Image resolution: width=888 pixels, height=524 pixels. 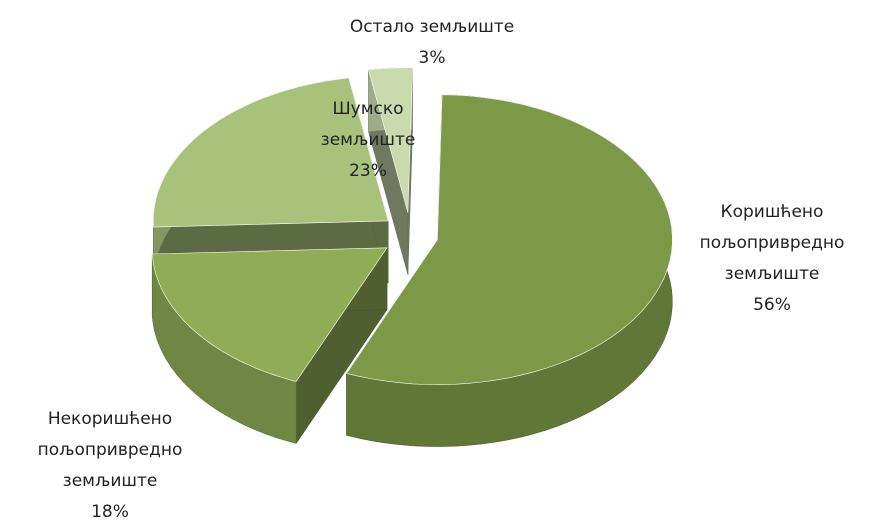 What do you see at coordinates (772, 305) in the screenshot?
I see `value-label: 56%` at bounding box center [772, 305].